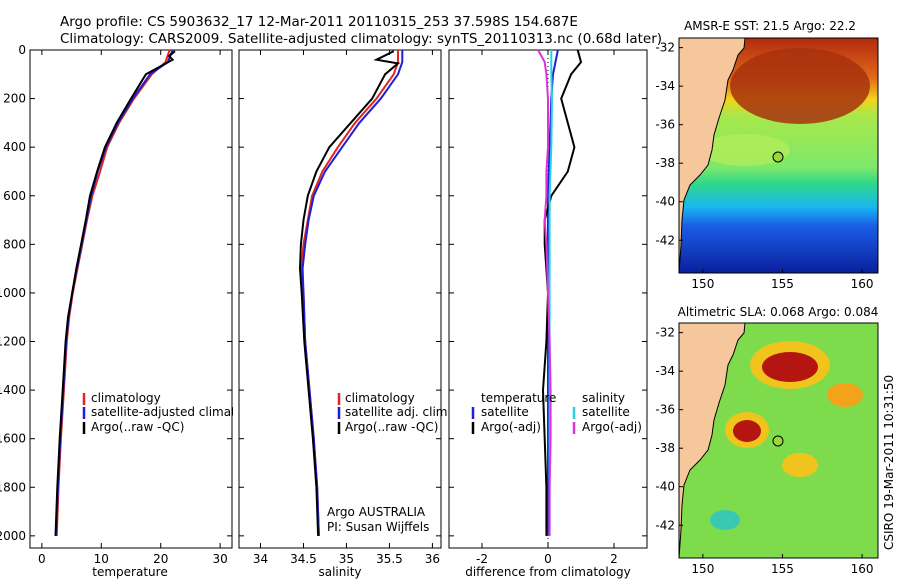 The height and width of the screenshot is (580, 900). What do you see at coordinates (712, 440) in the screenshot?
I see `sla-land-australia` at bounding box center [712, 440].